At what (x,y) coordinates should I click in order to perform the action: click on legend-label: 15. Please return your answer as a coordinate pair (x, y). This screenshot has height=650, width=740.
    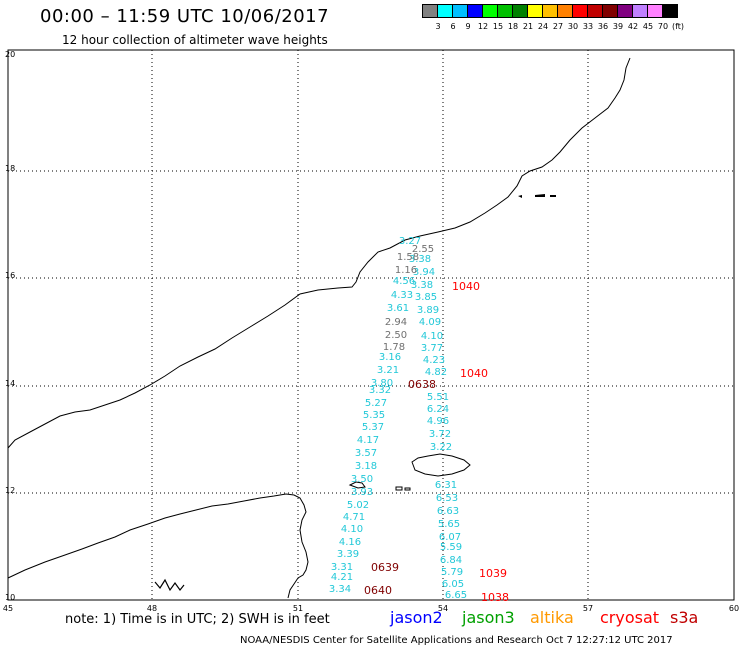
    Looking at the image, I should click on (498, 26).